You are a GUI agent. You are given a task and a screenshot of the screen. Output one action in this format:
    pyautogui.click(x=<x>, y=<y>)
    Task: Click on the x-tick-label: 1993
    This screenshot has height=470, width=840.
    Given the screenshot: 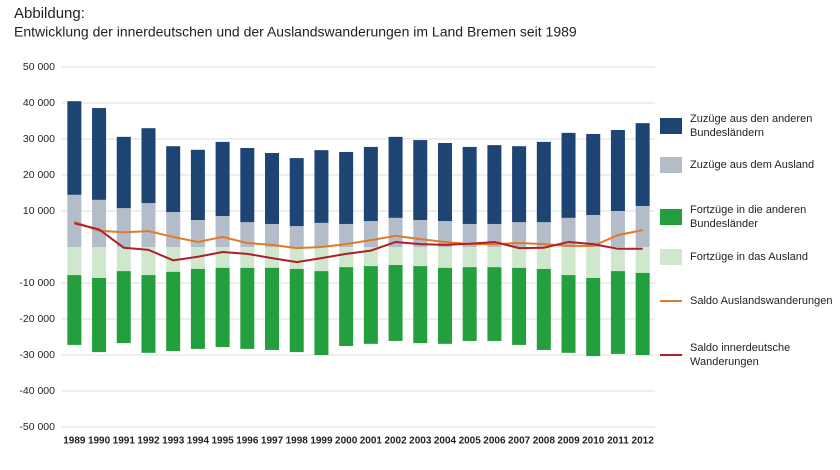 What is the action you would take?
    pyautogui.click(x=173, y=441)
    